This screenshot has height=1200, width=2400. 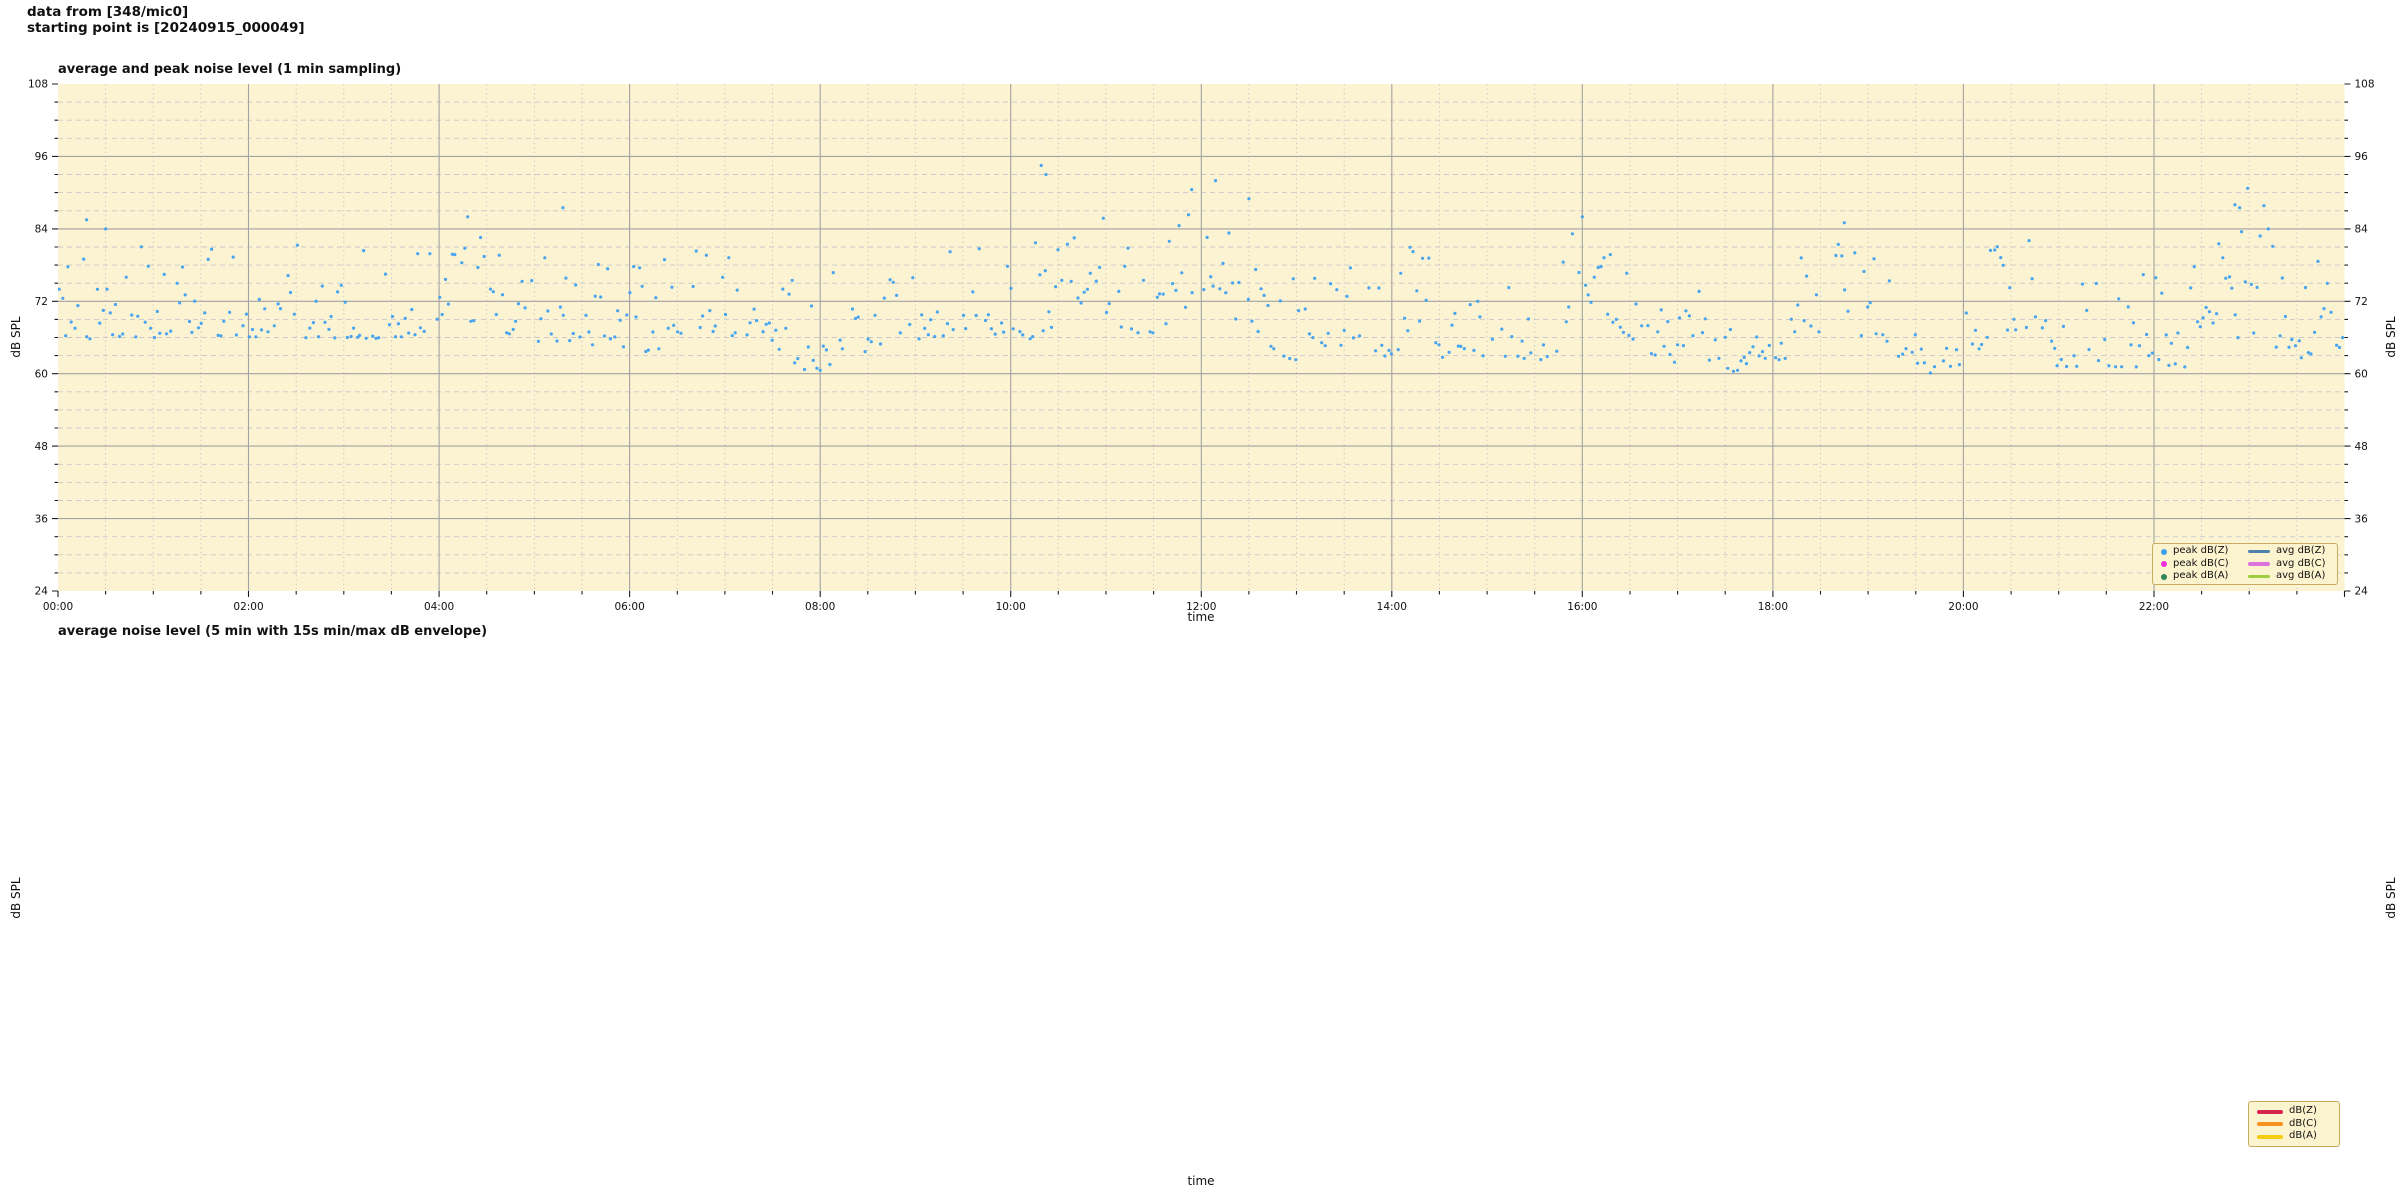 I want to click on legend-entry: peak dB(A), so click(x=2196, y=576).